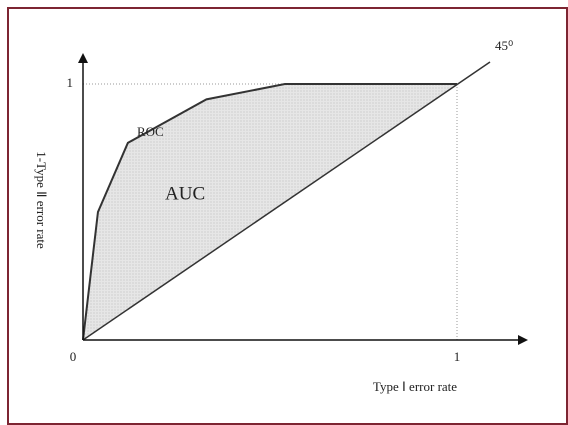  I want to click on reference-label: 45⁰, so click(504, 45).